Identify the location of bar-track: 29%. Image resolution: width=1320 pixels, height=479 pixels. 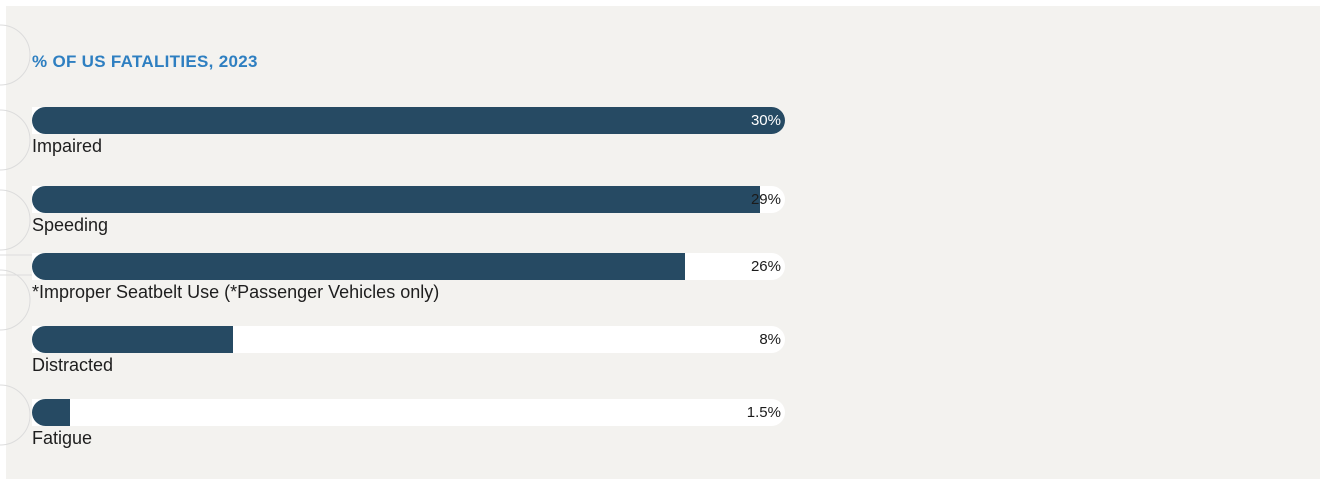
(408, 199).